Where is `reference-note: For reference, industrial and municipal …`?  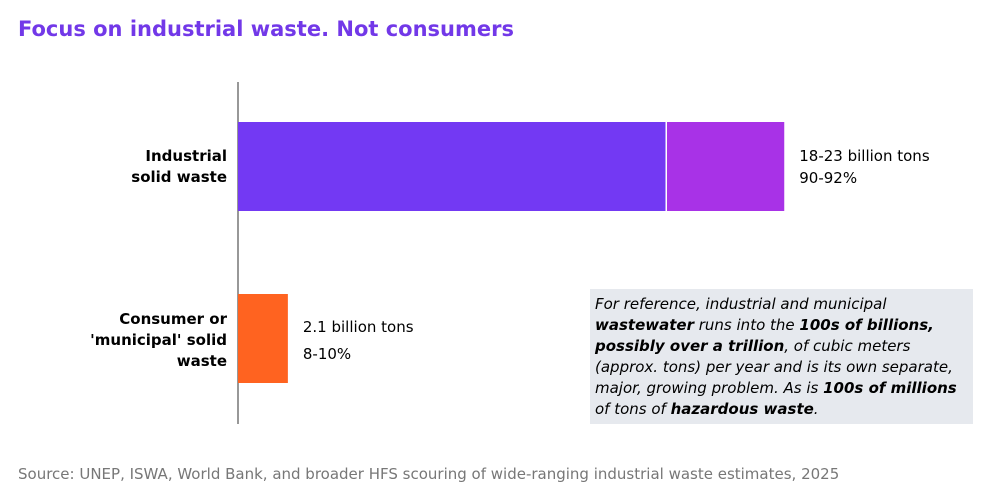
reference-note: For reference, industrial and municipal … is located at coordinates (781, 356).